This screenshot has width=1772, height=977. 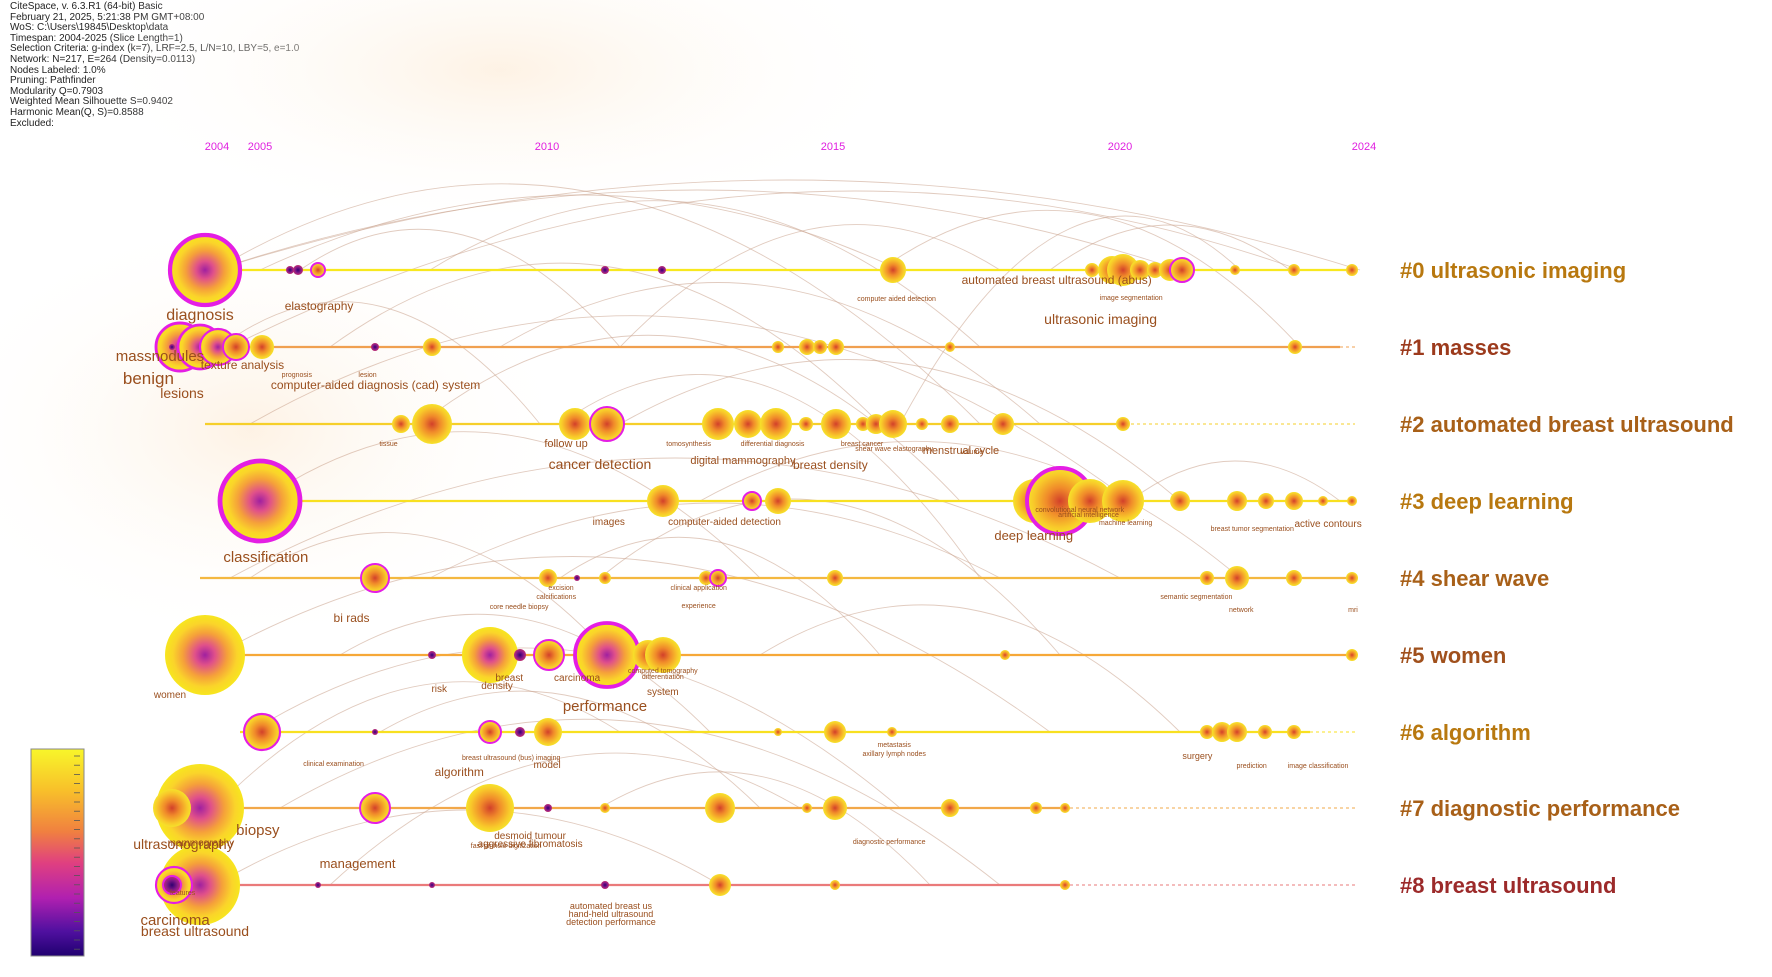 I want to click on cluster-label: #1 masses, so click(x=1455, y=347).